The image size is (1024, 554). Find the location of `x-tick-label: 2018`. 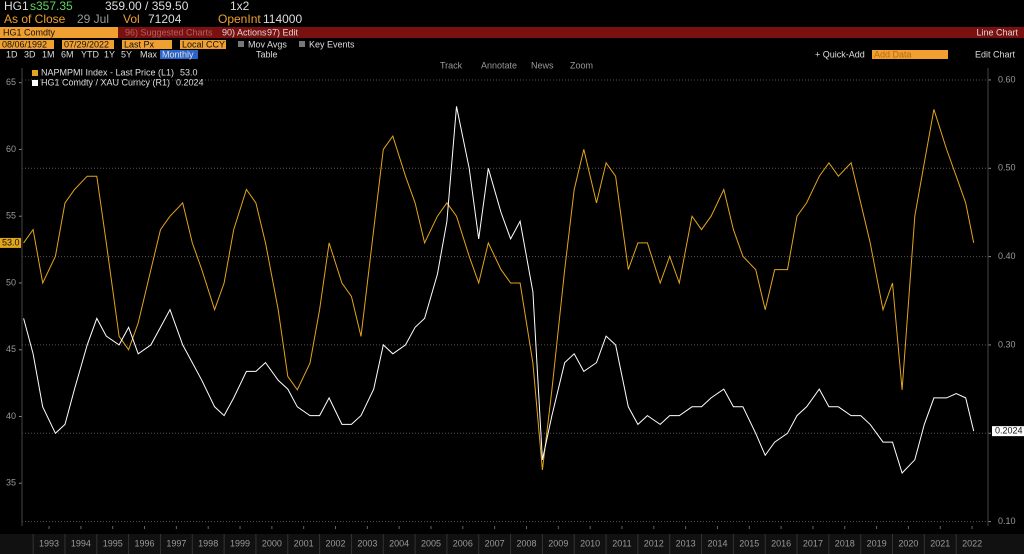

x-tick-label: 2018 is located at coordinates (845, 543).